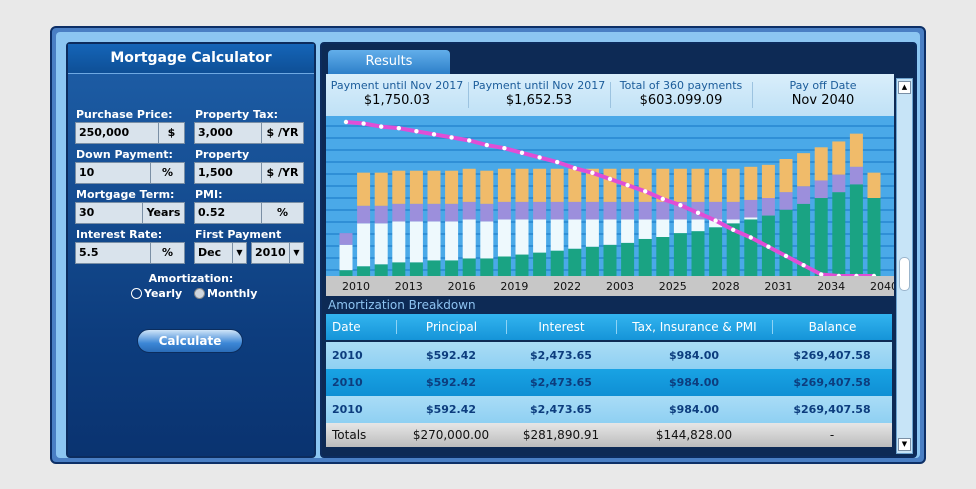  Describe the element at coordinates (561, 327) in the screenshot. I see `column-header: Interest` at that location.